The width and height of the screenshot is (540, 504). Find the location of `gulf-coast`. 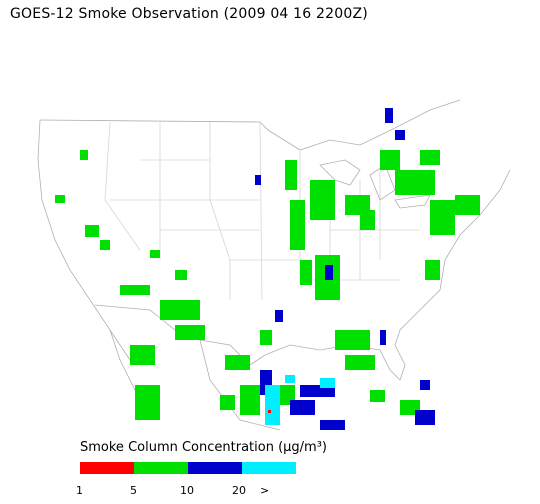

gulf-coast is located at coordinates (332, 362).